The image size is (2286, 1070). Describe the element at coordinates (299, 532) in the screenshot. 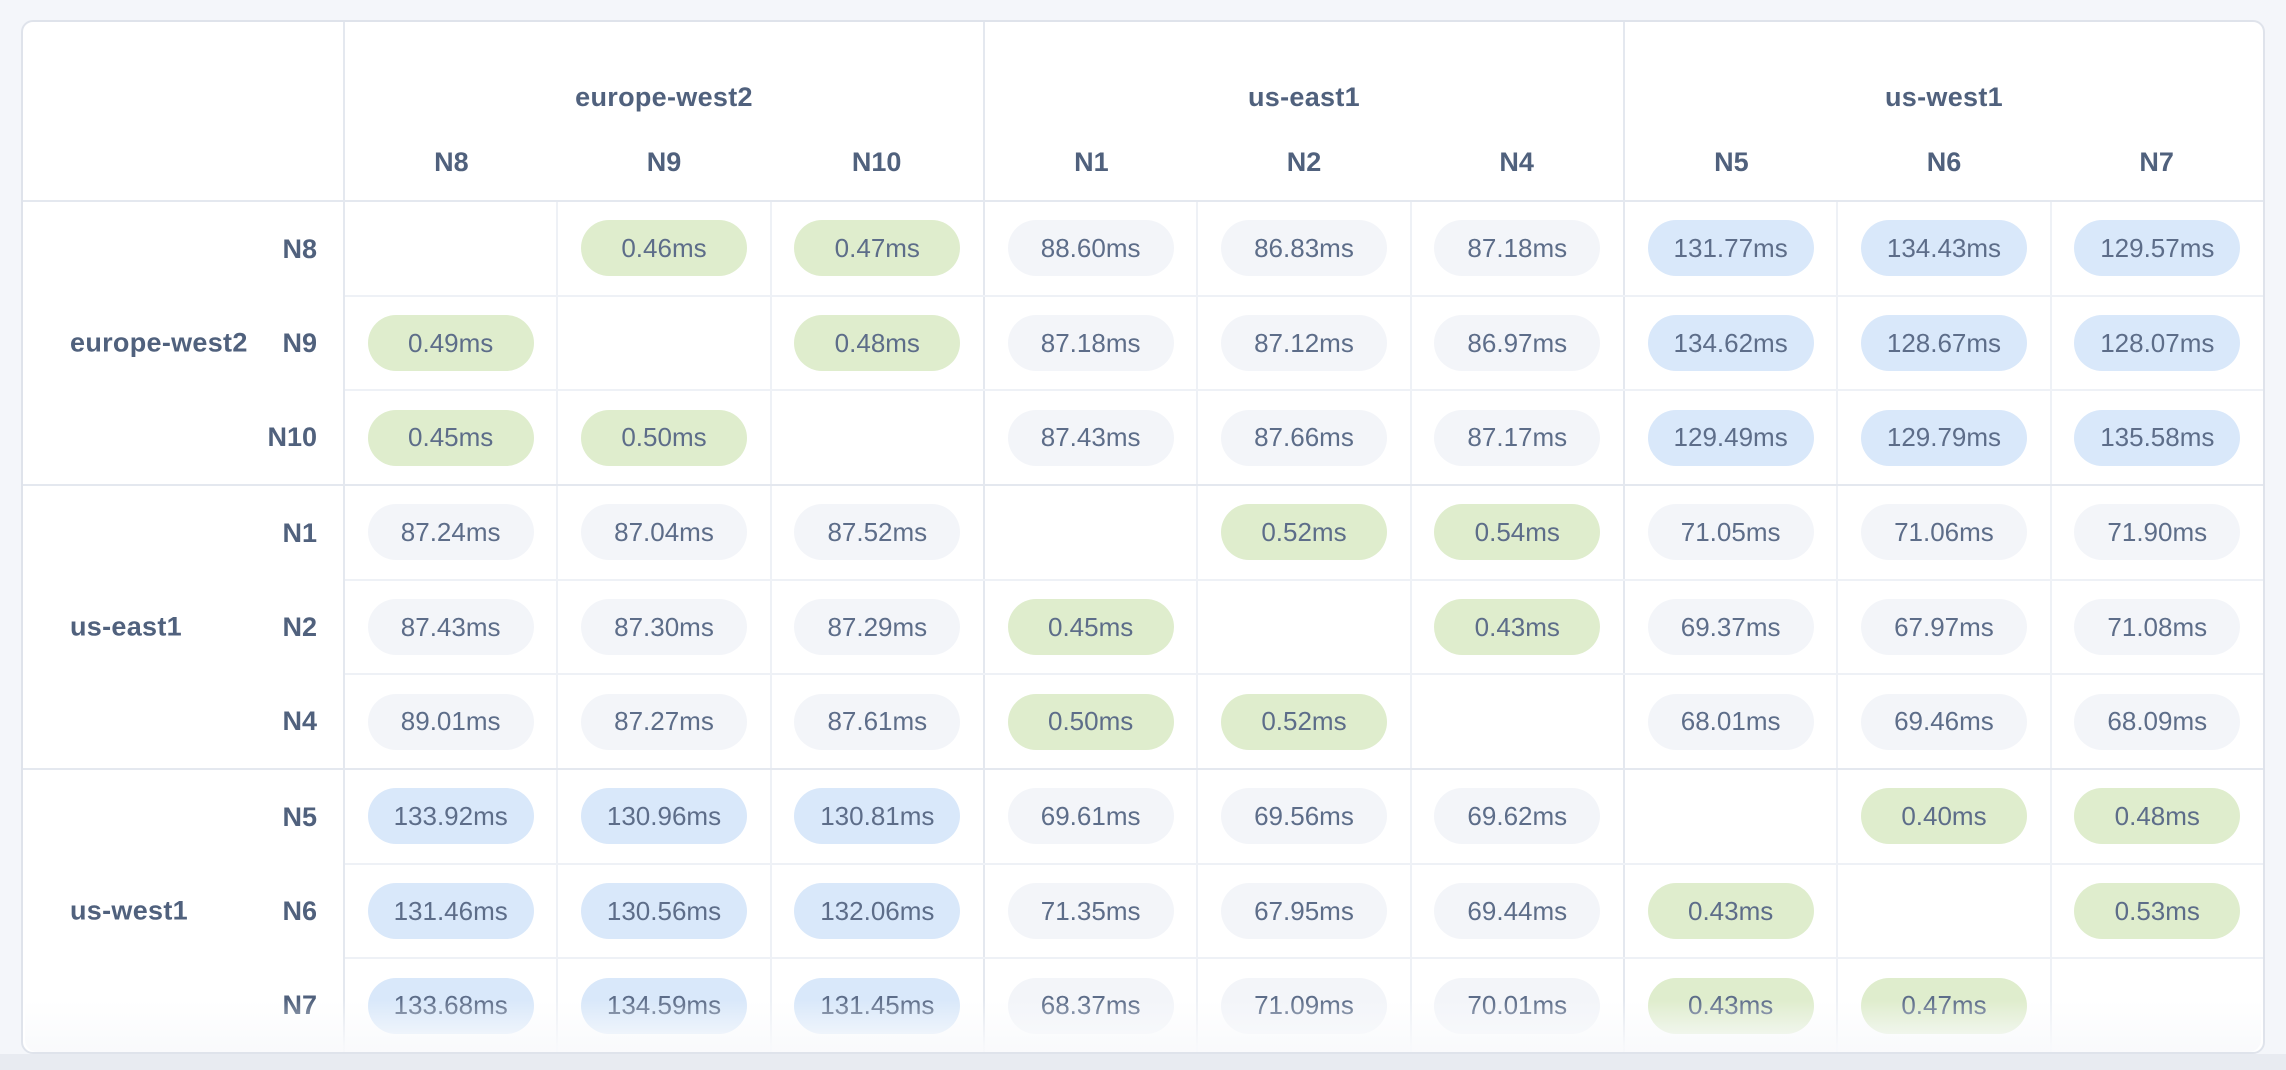

I see `row-node-label-N1: N1` at that location.